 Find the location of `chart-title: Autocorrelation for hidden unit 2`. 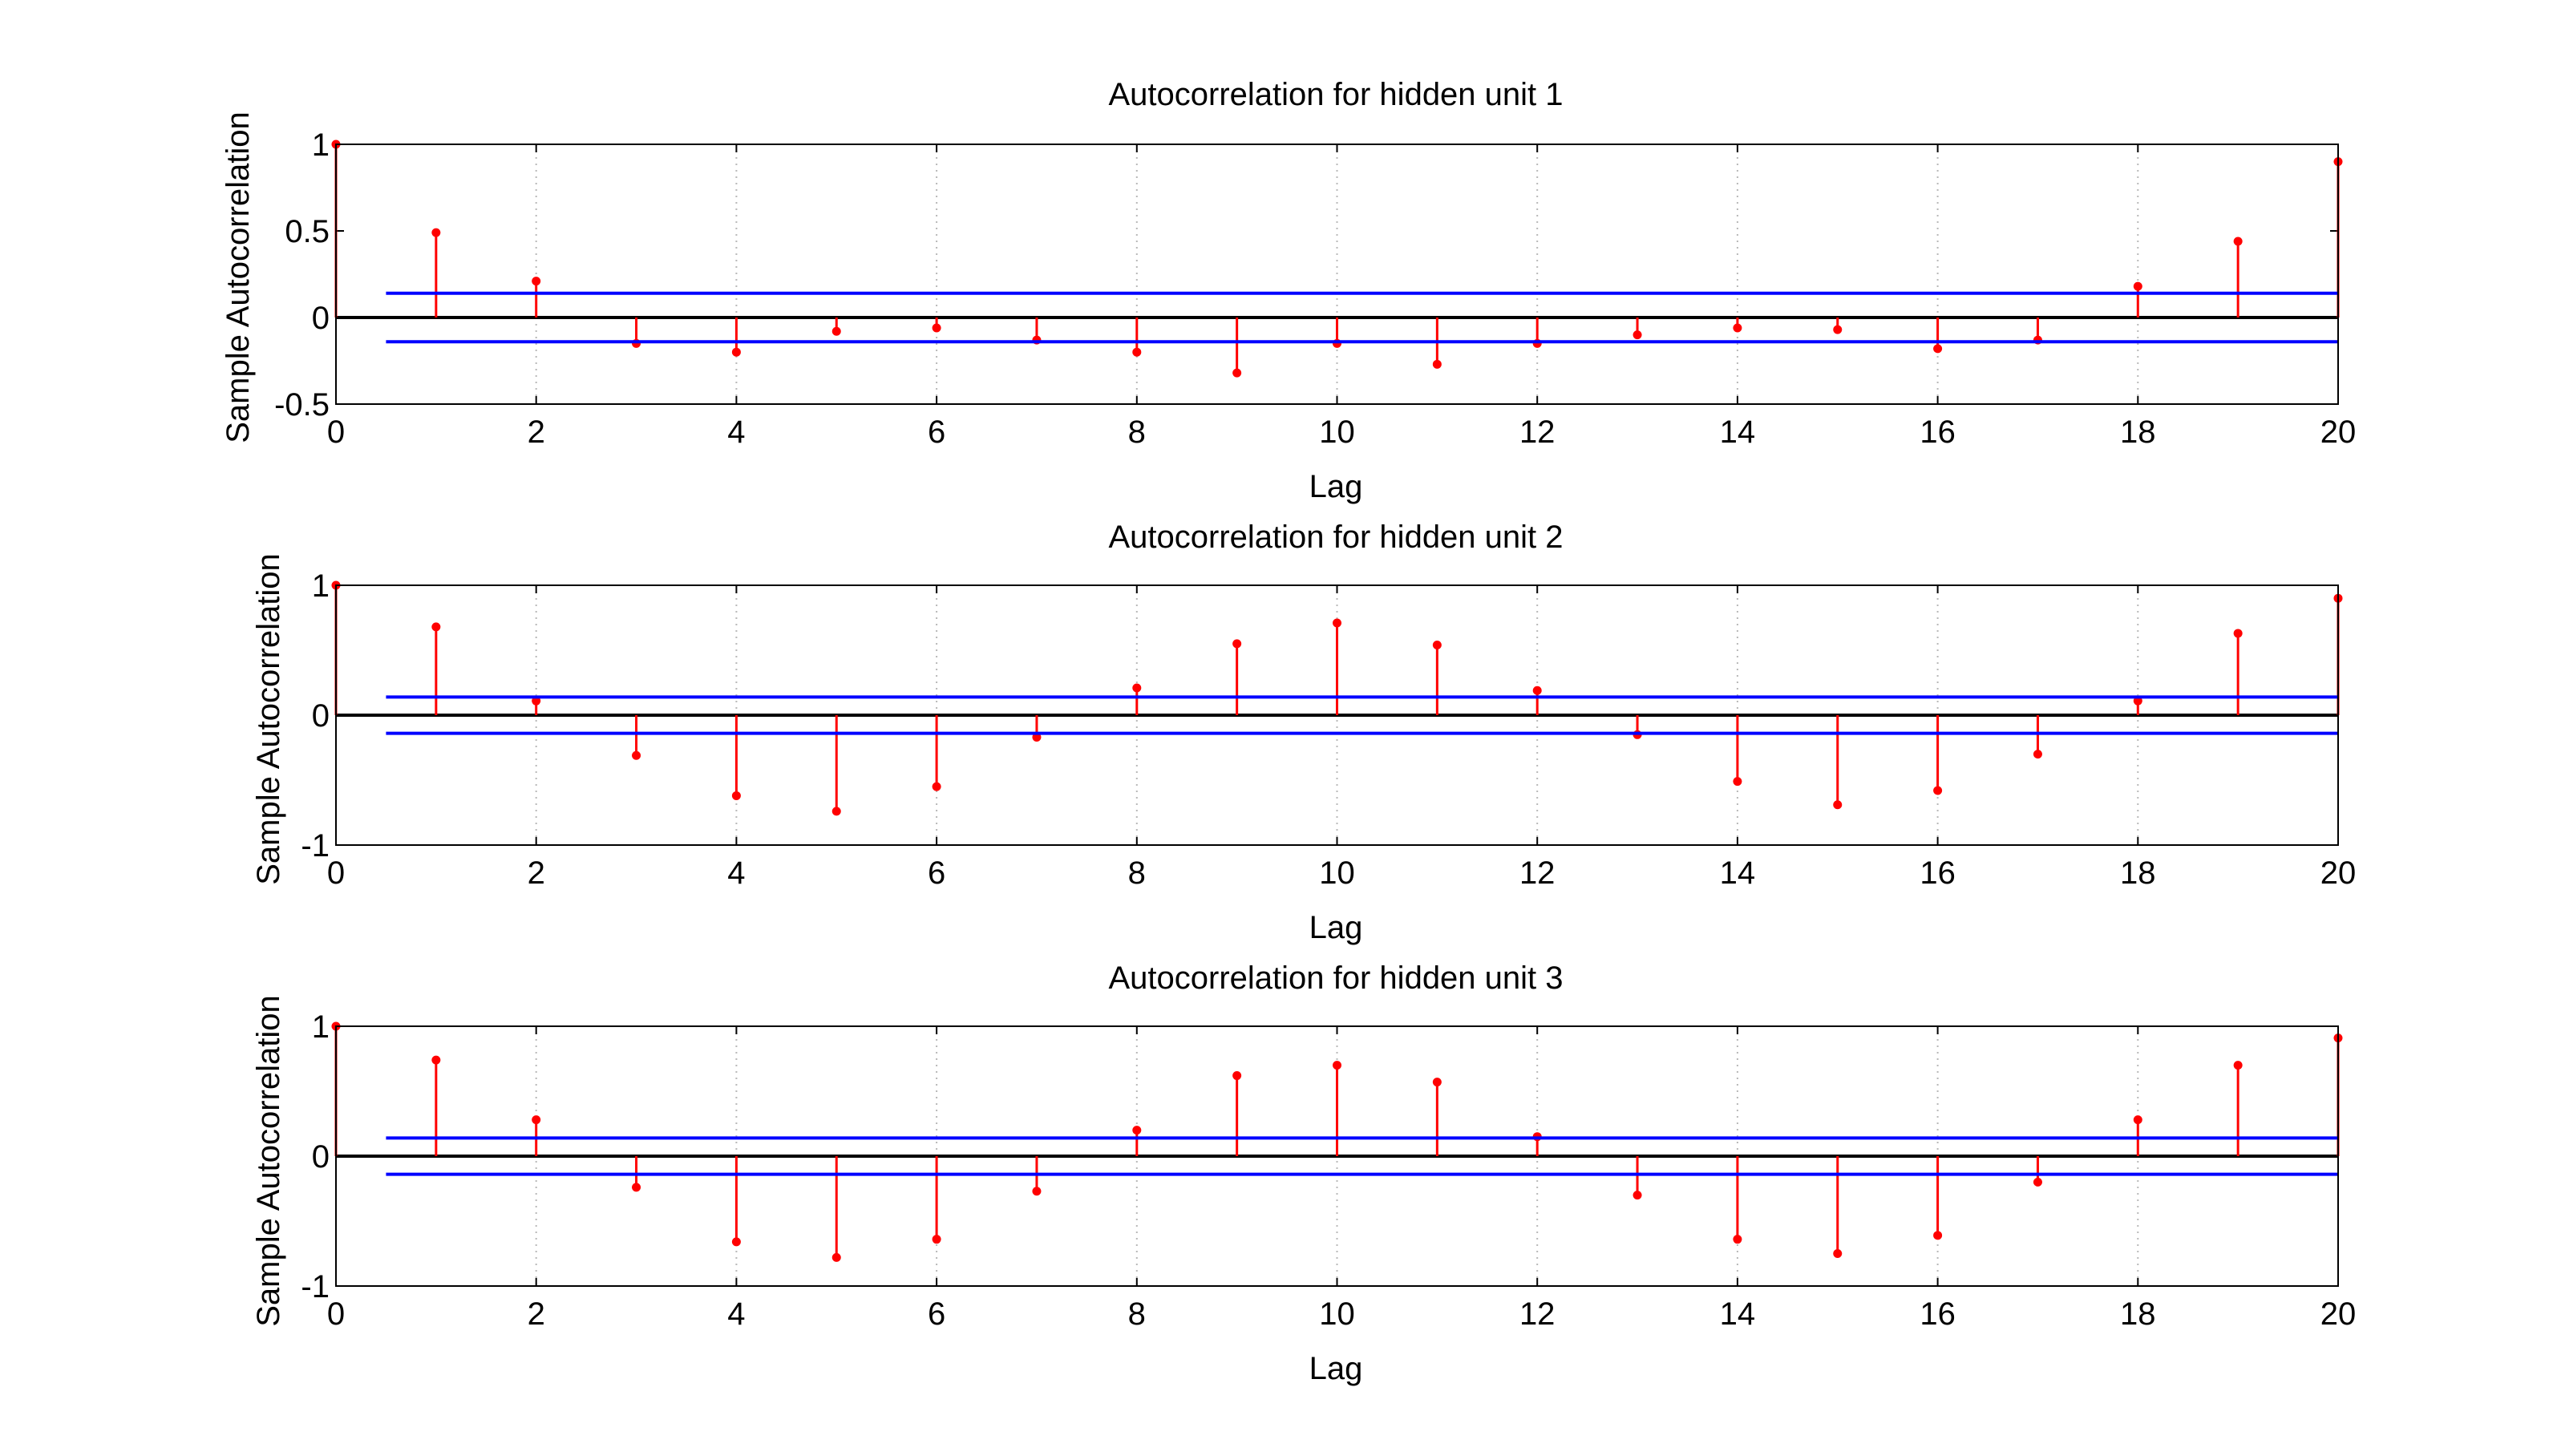

chart-title: Autocorrelation for hidden unit 2 is located at coordinates (1335, 537).